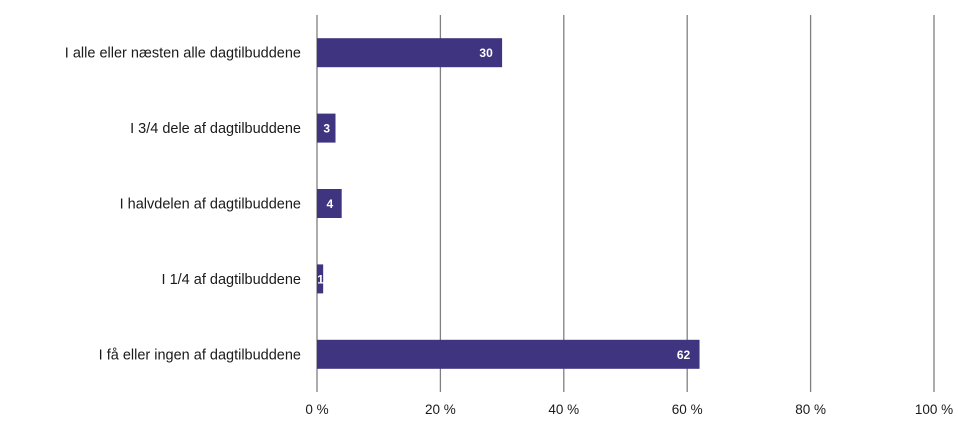  Describe the element at coordinates (440, 409) in the screenshot. I see `x-tick-label: 20 %` at that location.